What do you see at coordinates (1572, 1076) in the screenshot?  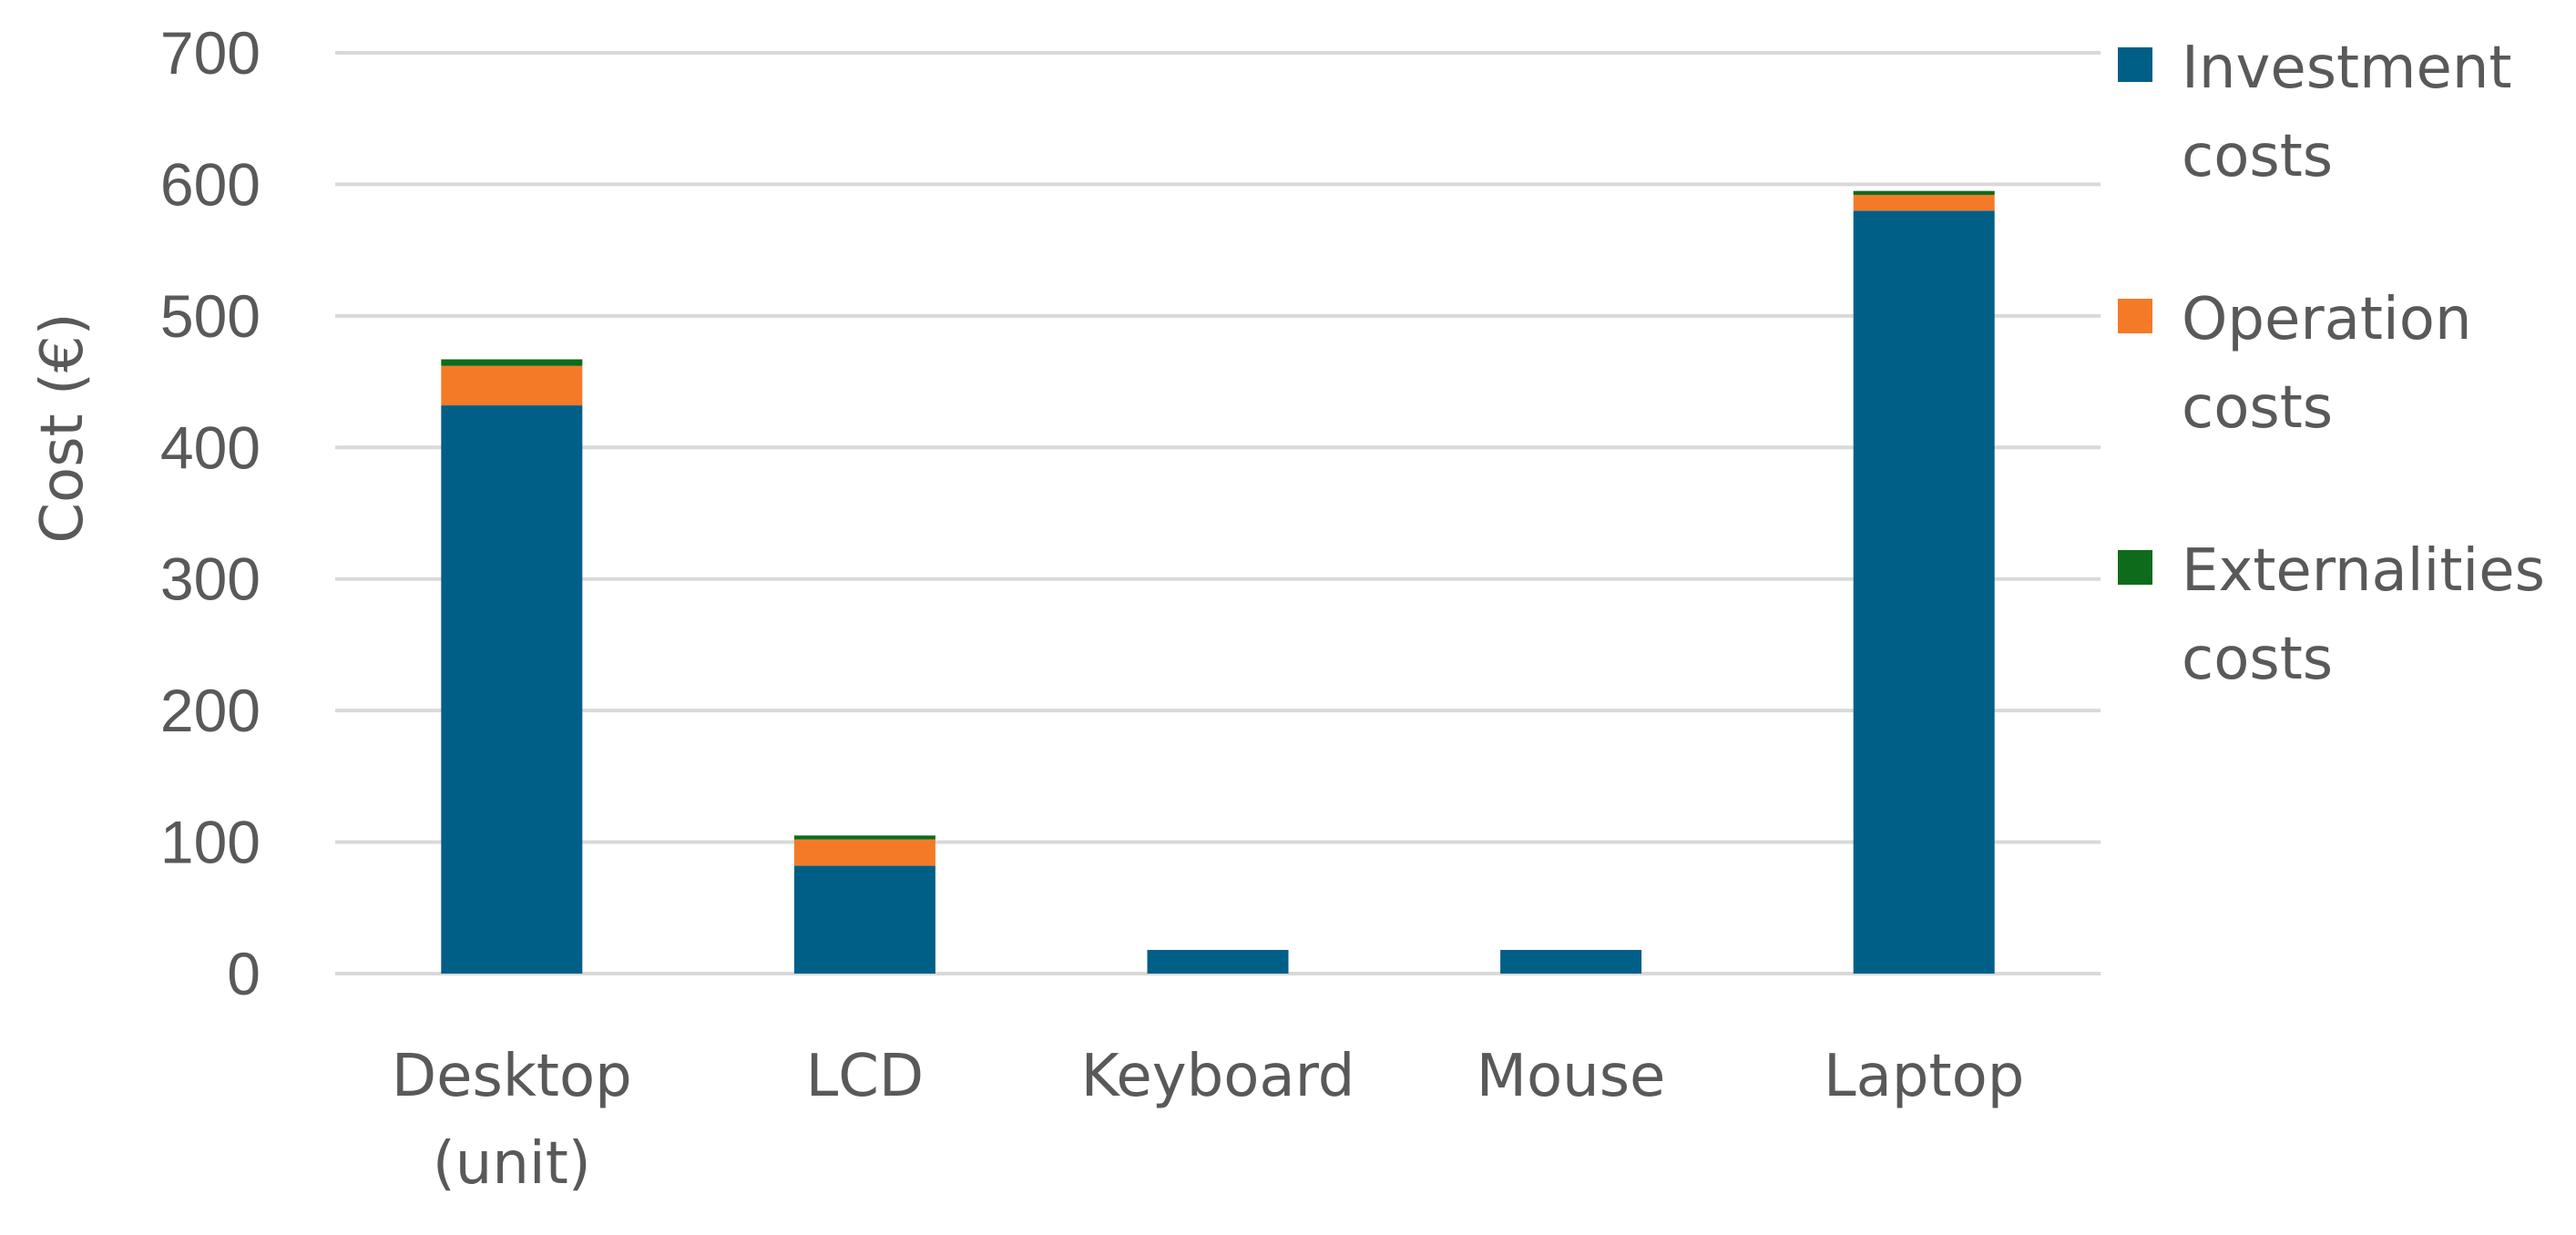 I see `category-label: Mouse` at bounding box center [1572, 1076].